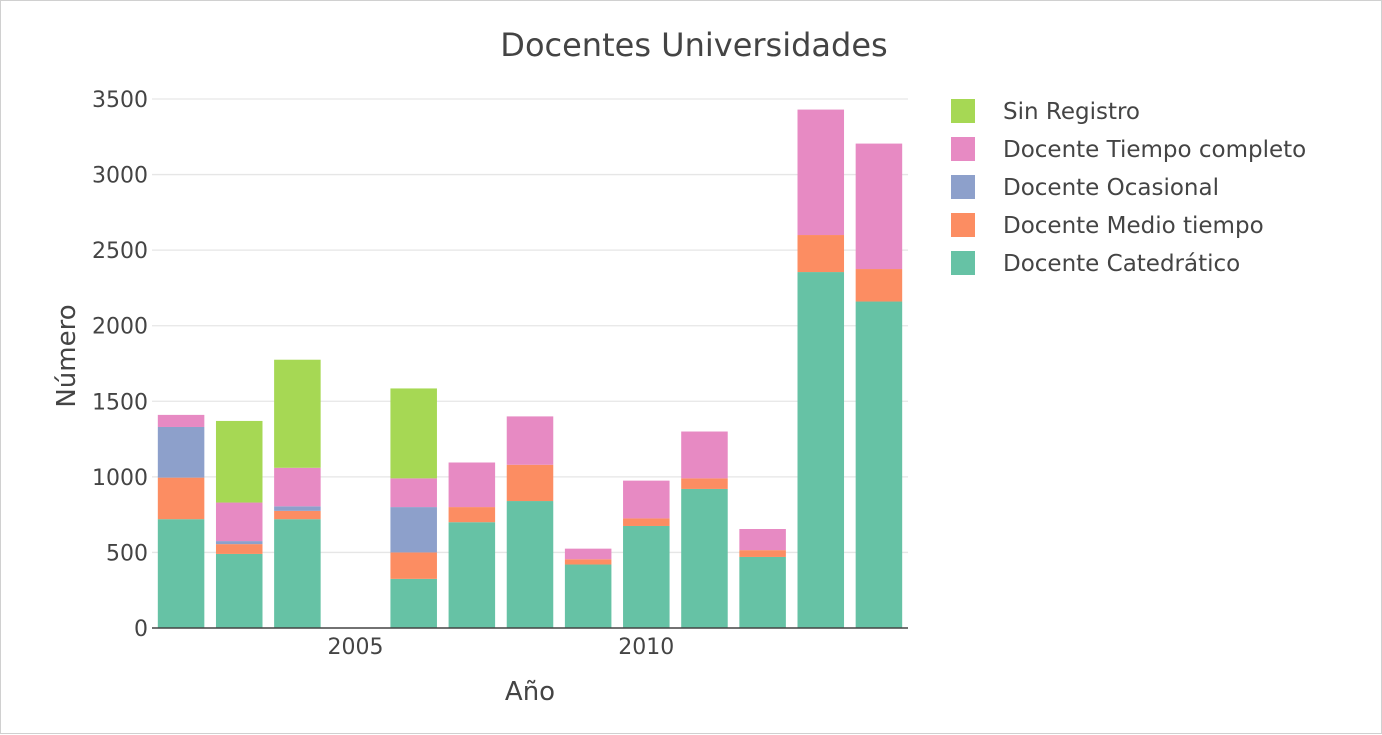 Image resolution: width=1382 pixels, height=735 pixels. What do you see at coordinates (501, 647) in the screenshot?
I see `x-tick-labels: 2005 2010` at bounding box center [501, 647].